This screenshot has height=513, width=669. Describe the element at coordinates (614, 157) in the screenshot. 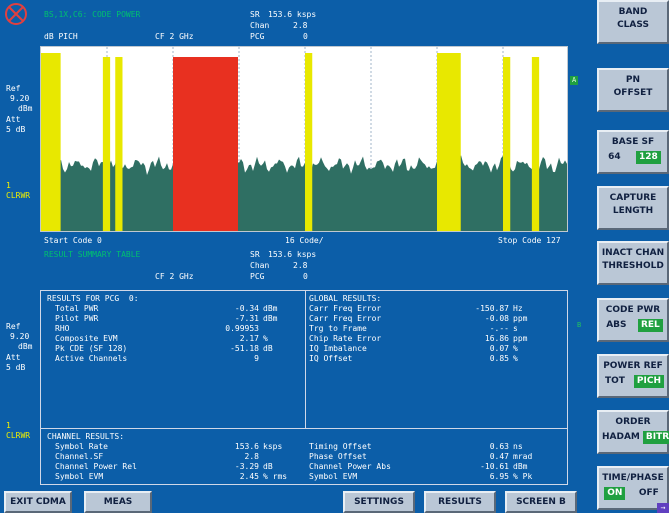

I see `base-sf-64-option: 64` at that location.